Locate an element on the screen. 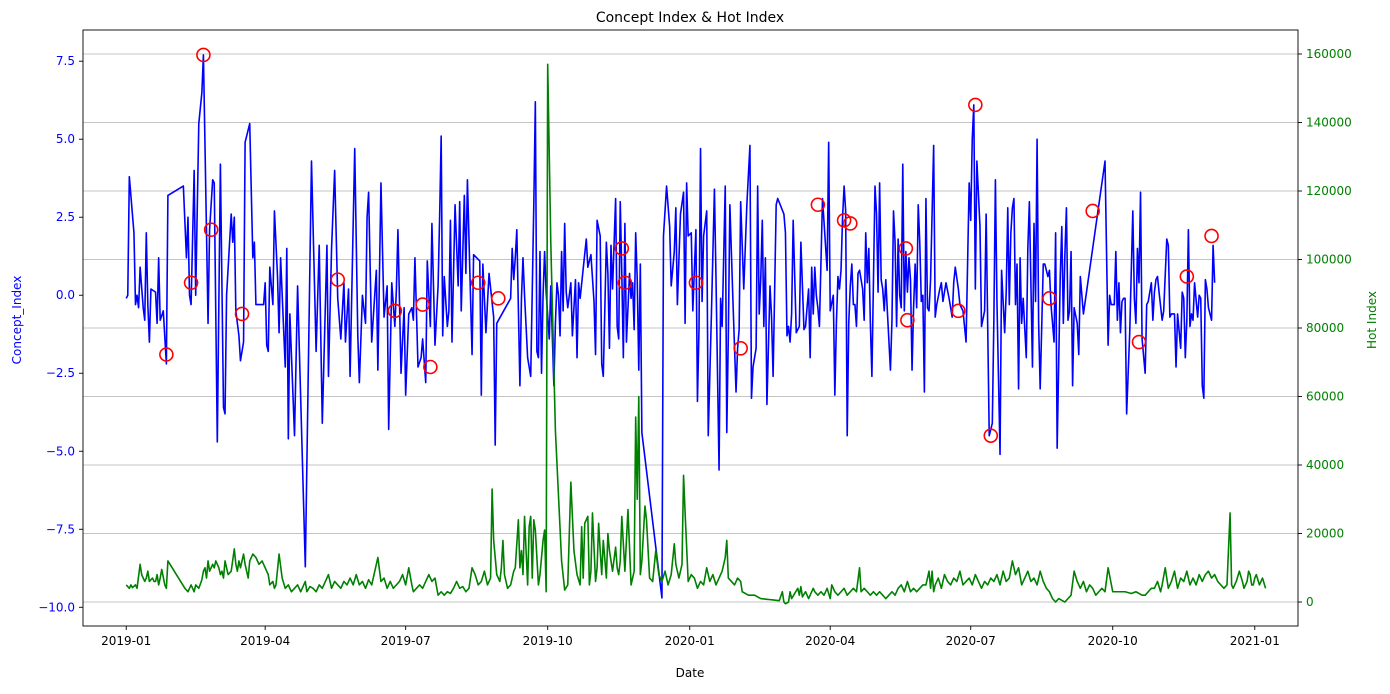  y2-tick-label-3: 60000 is located at coordinates (1325, 397).